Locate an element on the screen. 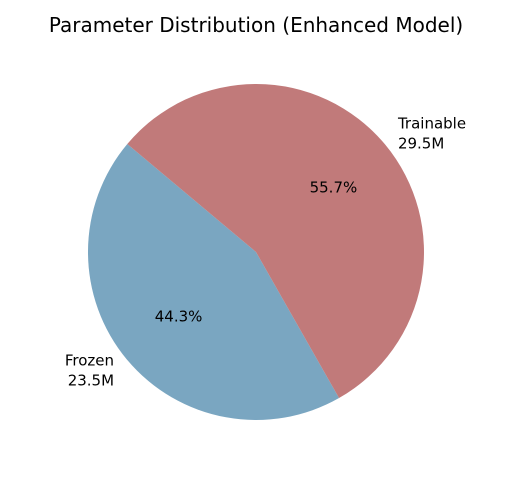  slice-outer-label-trainable: Trainable 29.5M is located at coordinates (431, 134).